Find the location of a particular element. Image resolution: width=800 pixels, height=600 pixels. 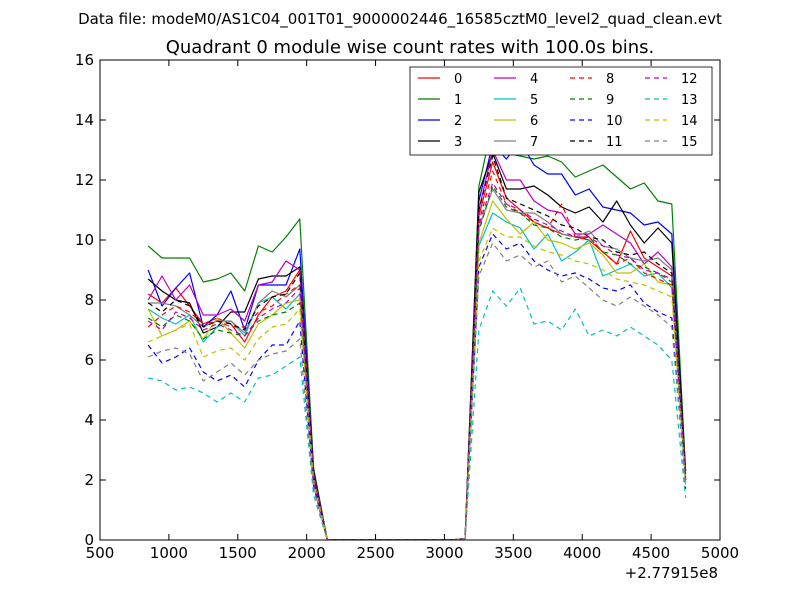

x-axis-offset-label: +2.77915e8 is located at coordinates (671, 573).